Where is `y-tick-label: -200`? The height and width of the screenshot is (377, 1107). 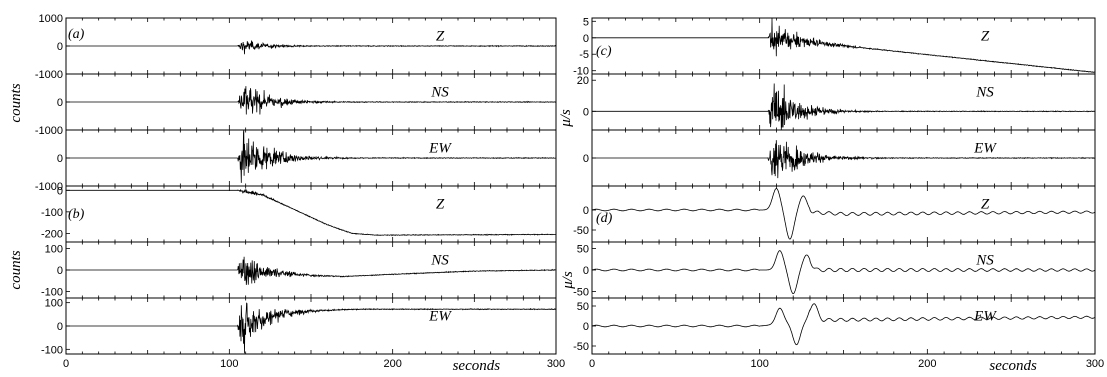 y-tick-label: -200 is located at coordinates (52, 234).